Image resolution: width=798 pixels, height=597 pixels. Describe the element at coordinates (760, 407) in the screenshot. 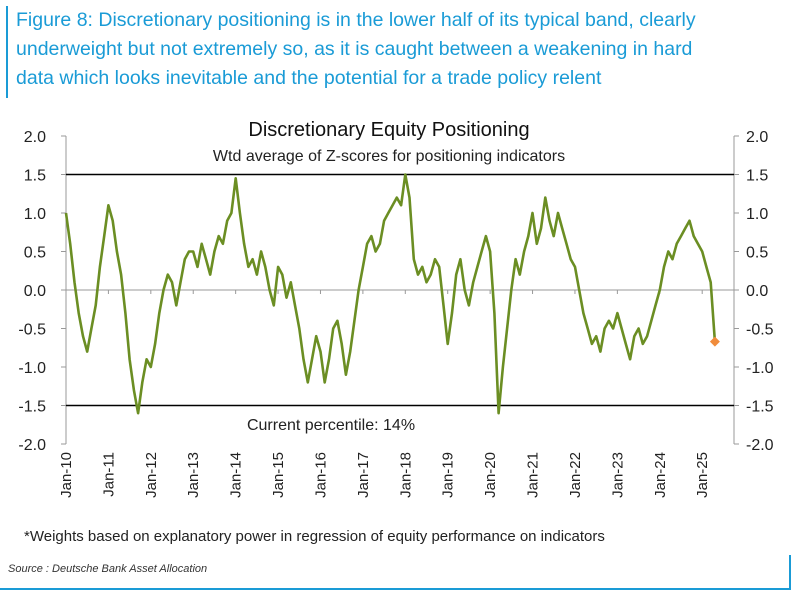

I see `y-tick-label-right: -1.5` at that location.